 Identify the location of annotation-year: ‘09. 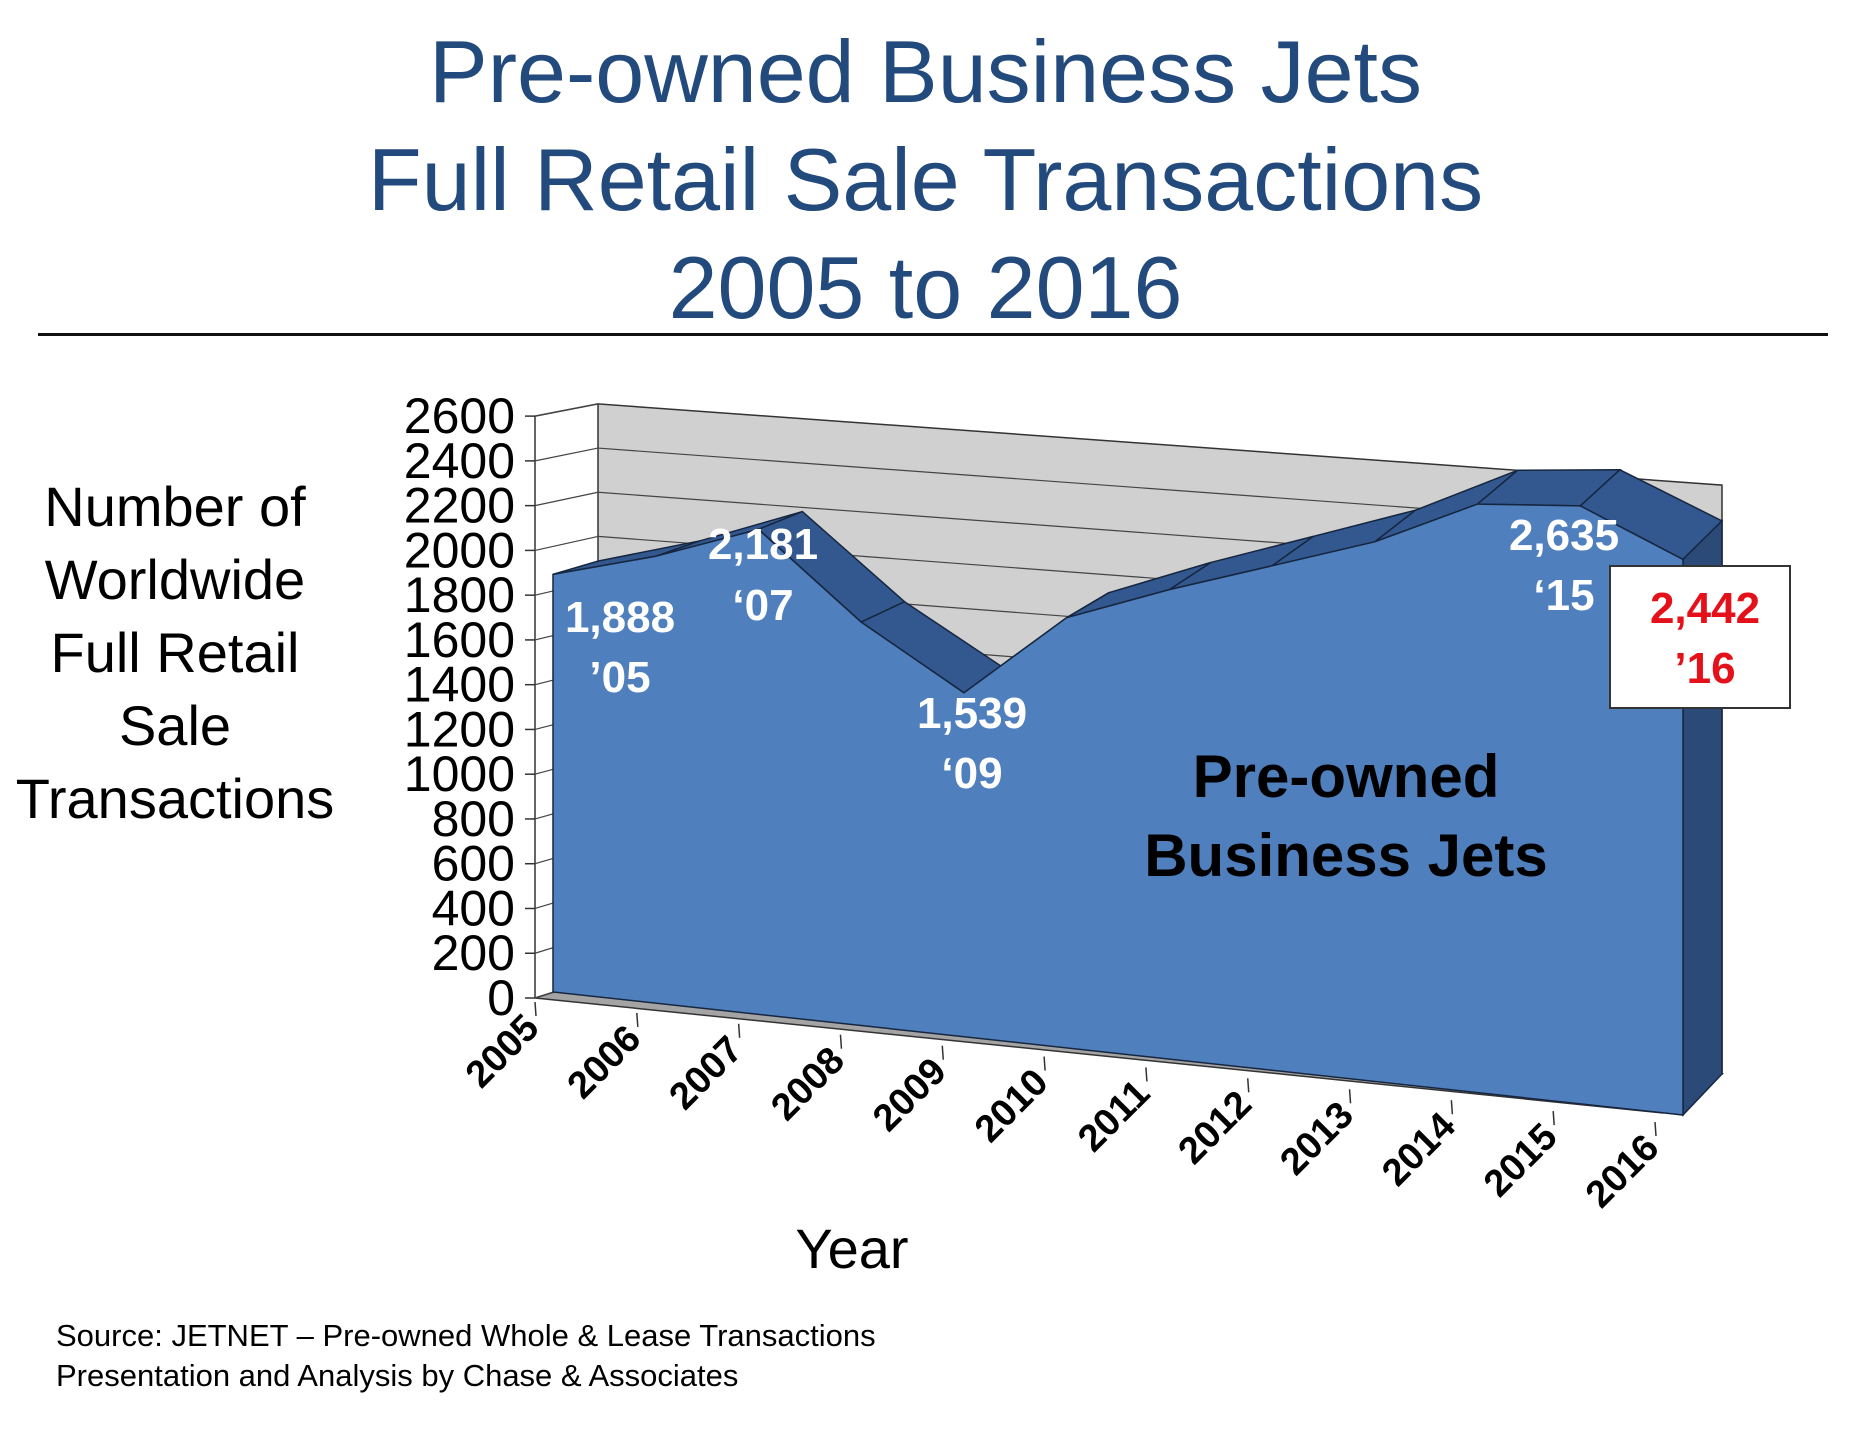
(971, 773).